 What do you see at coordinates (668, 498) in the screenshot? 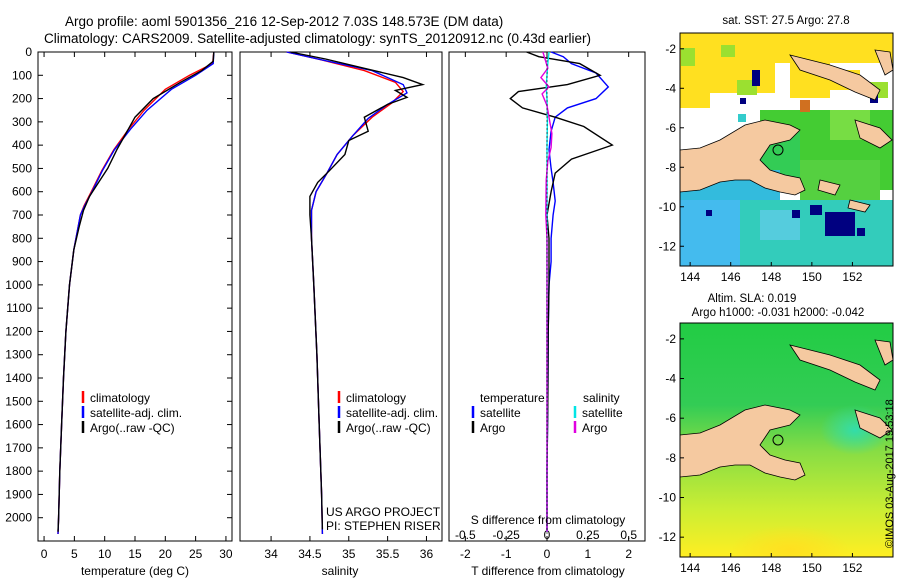
I see `sla-lat-label: -10` at bounding box center [668, 498].